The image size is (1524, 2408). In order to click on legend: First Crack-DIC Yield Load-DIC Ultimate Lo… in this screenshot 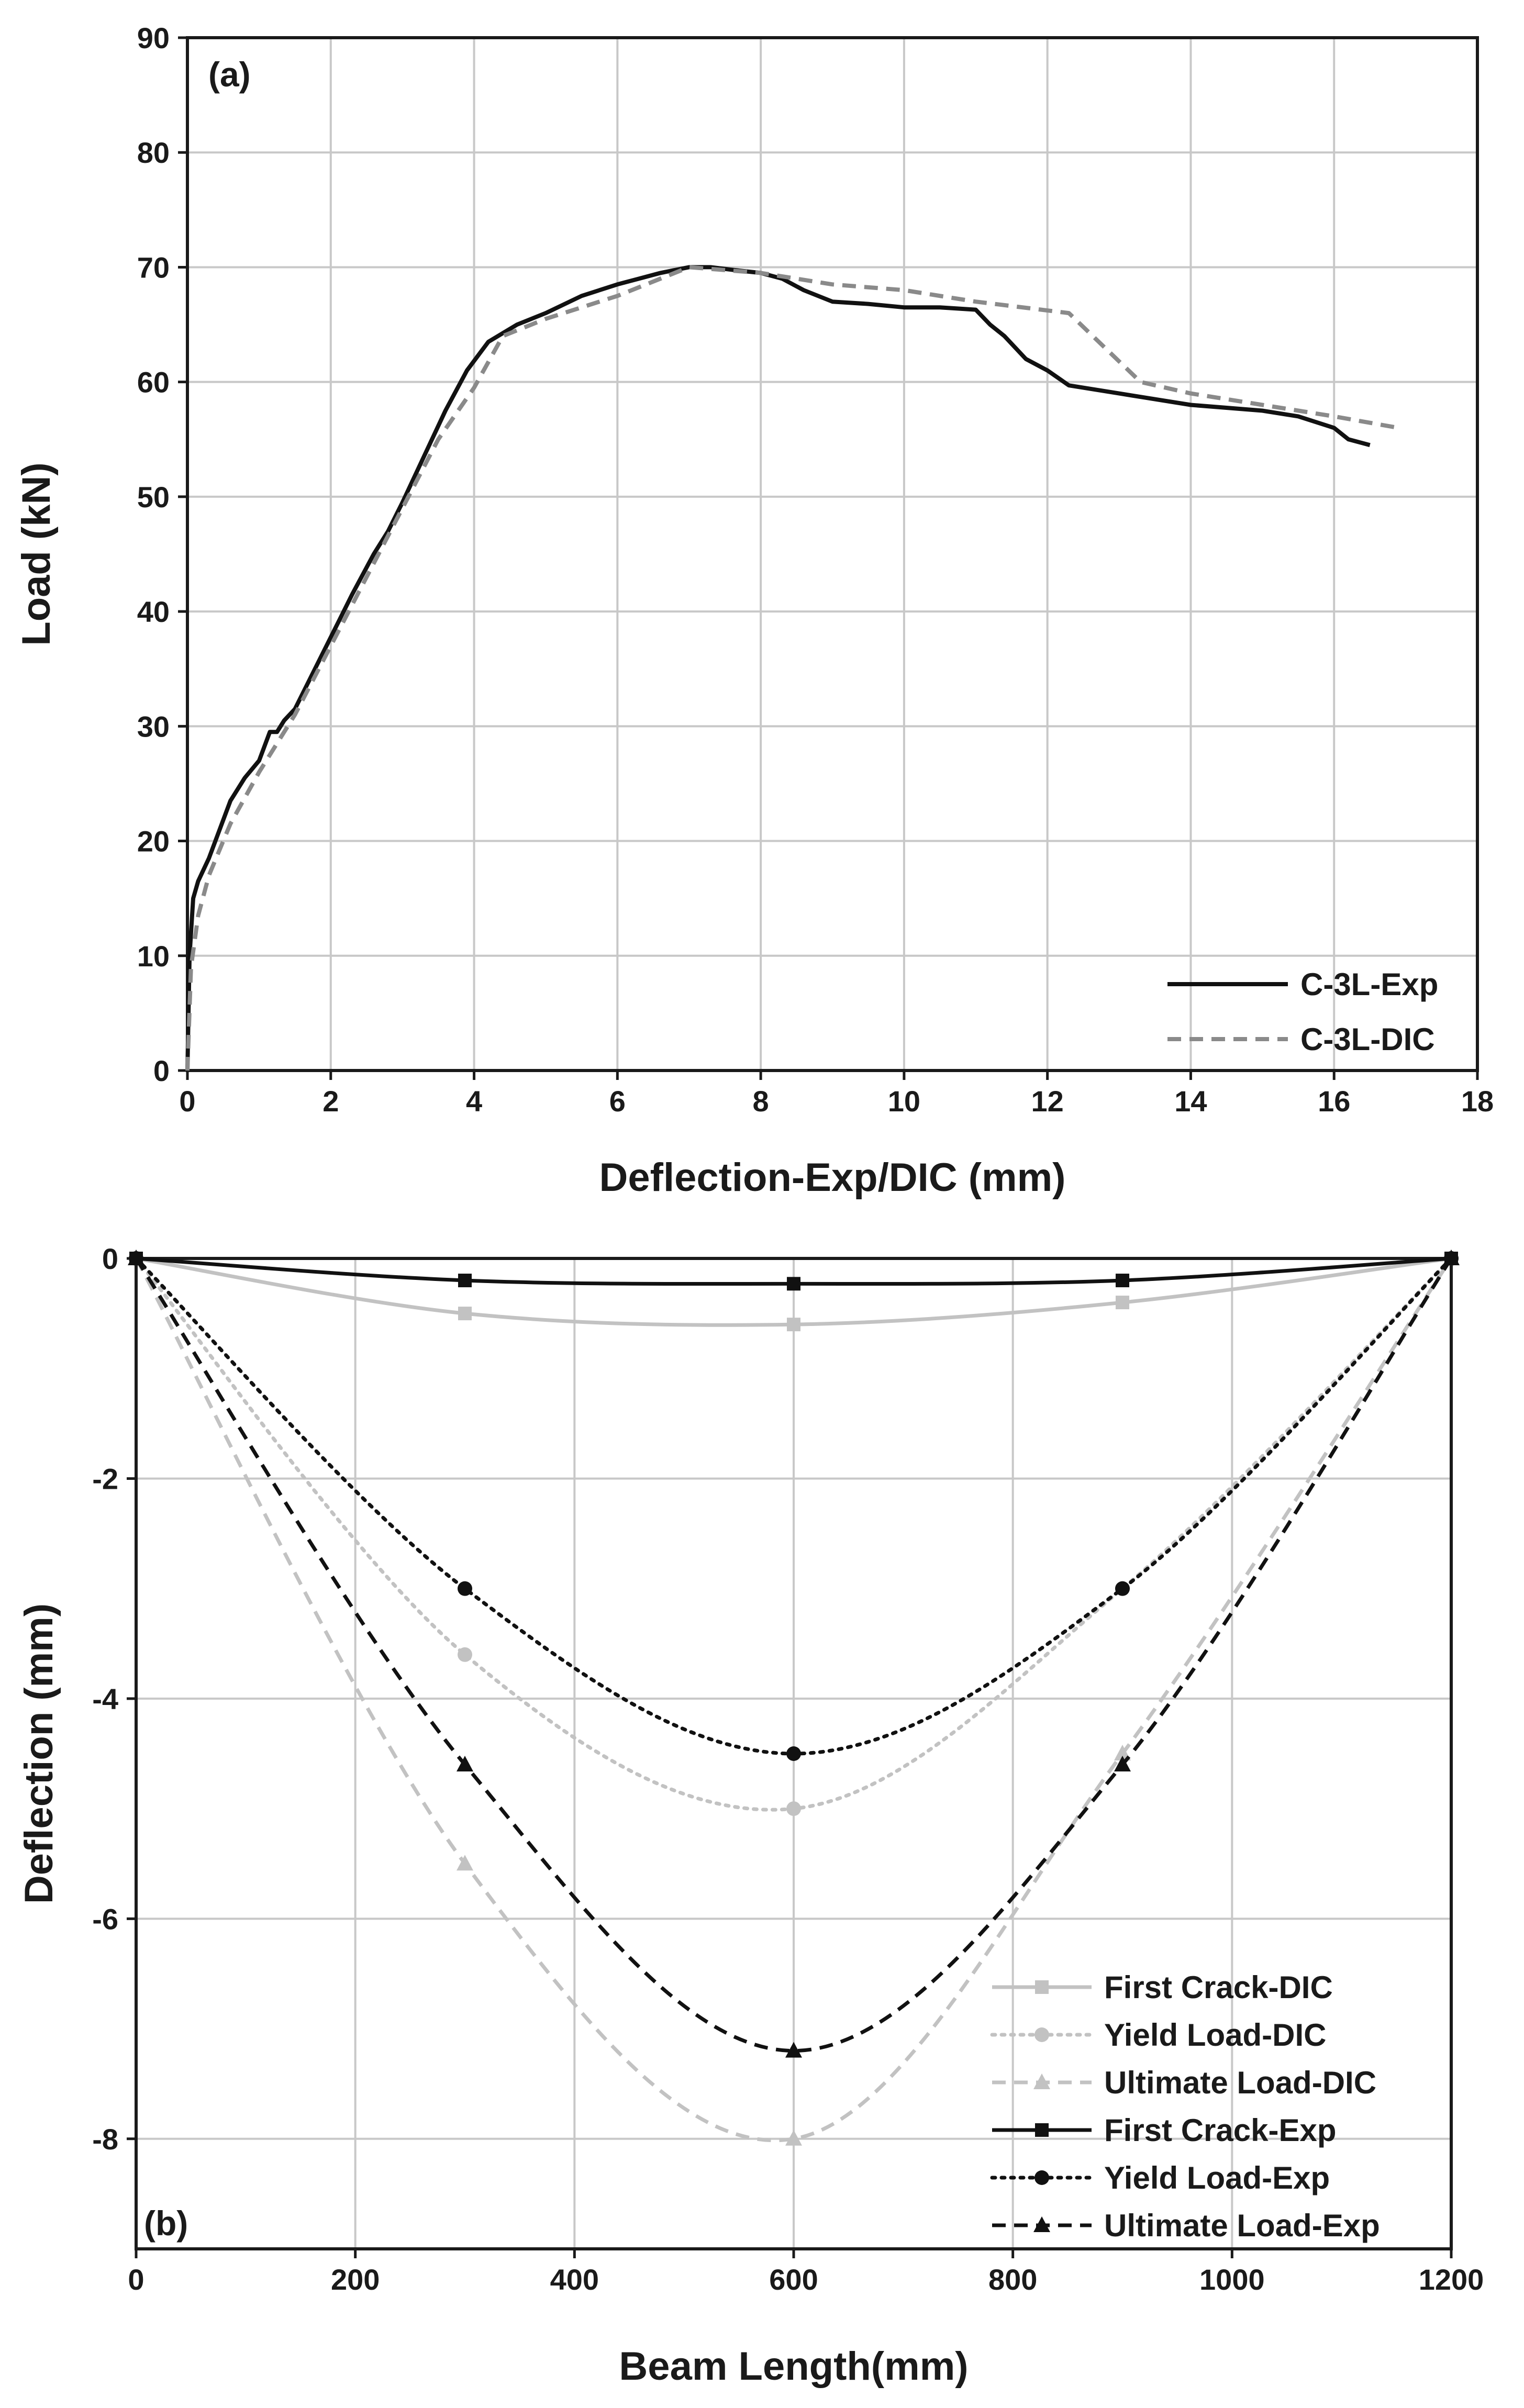, I will do `click(1185, 2106)`.